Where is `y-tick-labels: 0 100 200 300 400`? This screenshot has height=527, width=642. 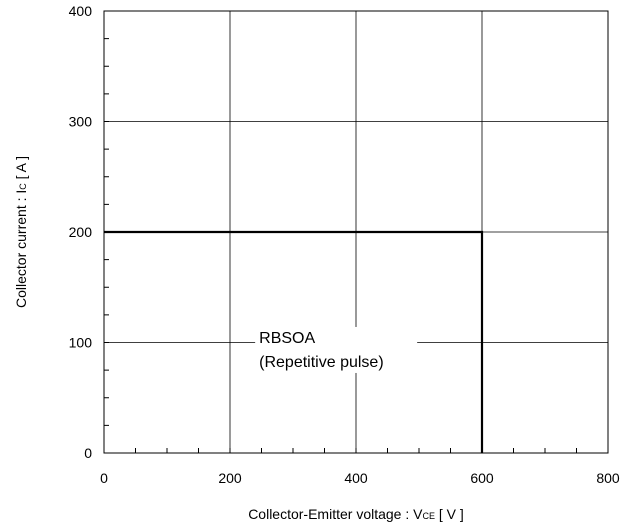 y-tick-labels: 0 100 200 300 400 is located at coordinates (81, 232).